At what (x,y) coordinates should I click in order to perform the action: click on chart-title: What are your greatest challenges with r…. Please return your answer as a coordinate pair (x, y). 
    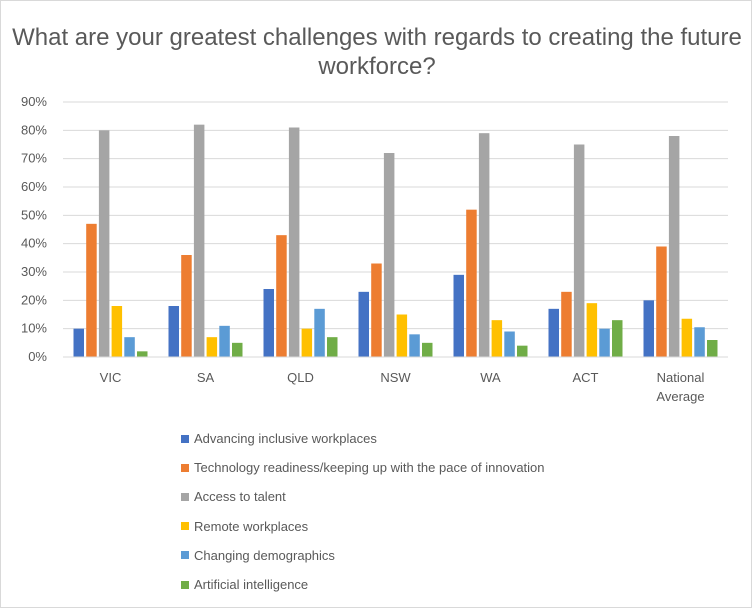
    Looking at the image, I should click on (377, 52).